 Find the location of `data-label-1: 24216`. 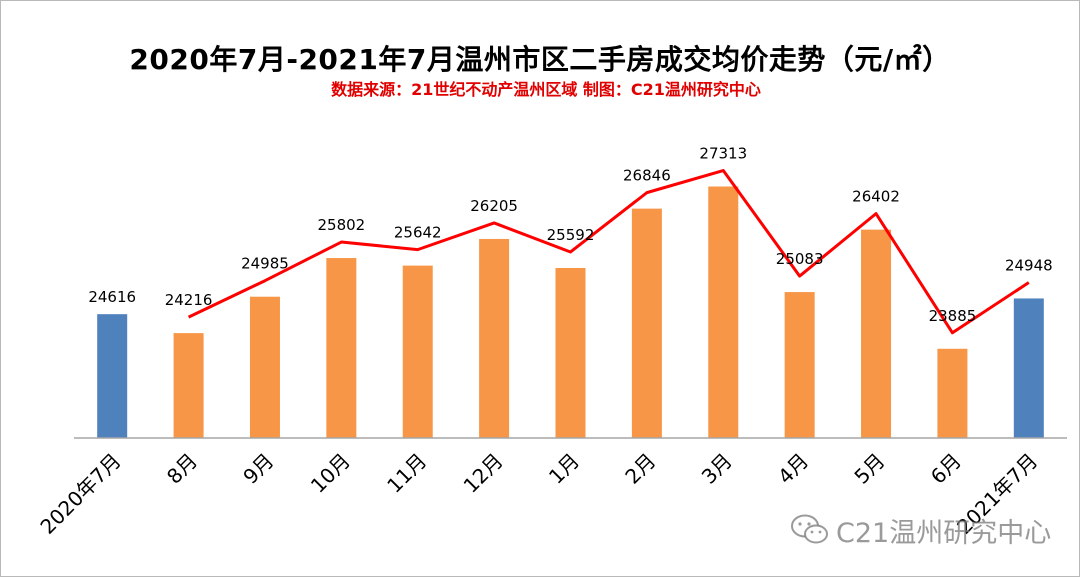

data-label-1: 24216 is located at coordinates (189, 300).